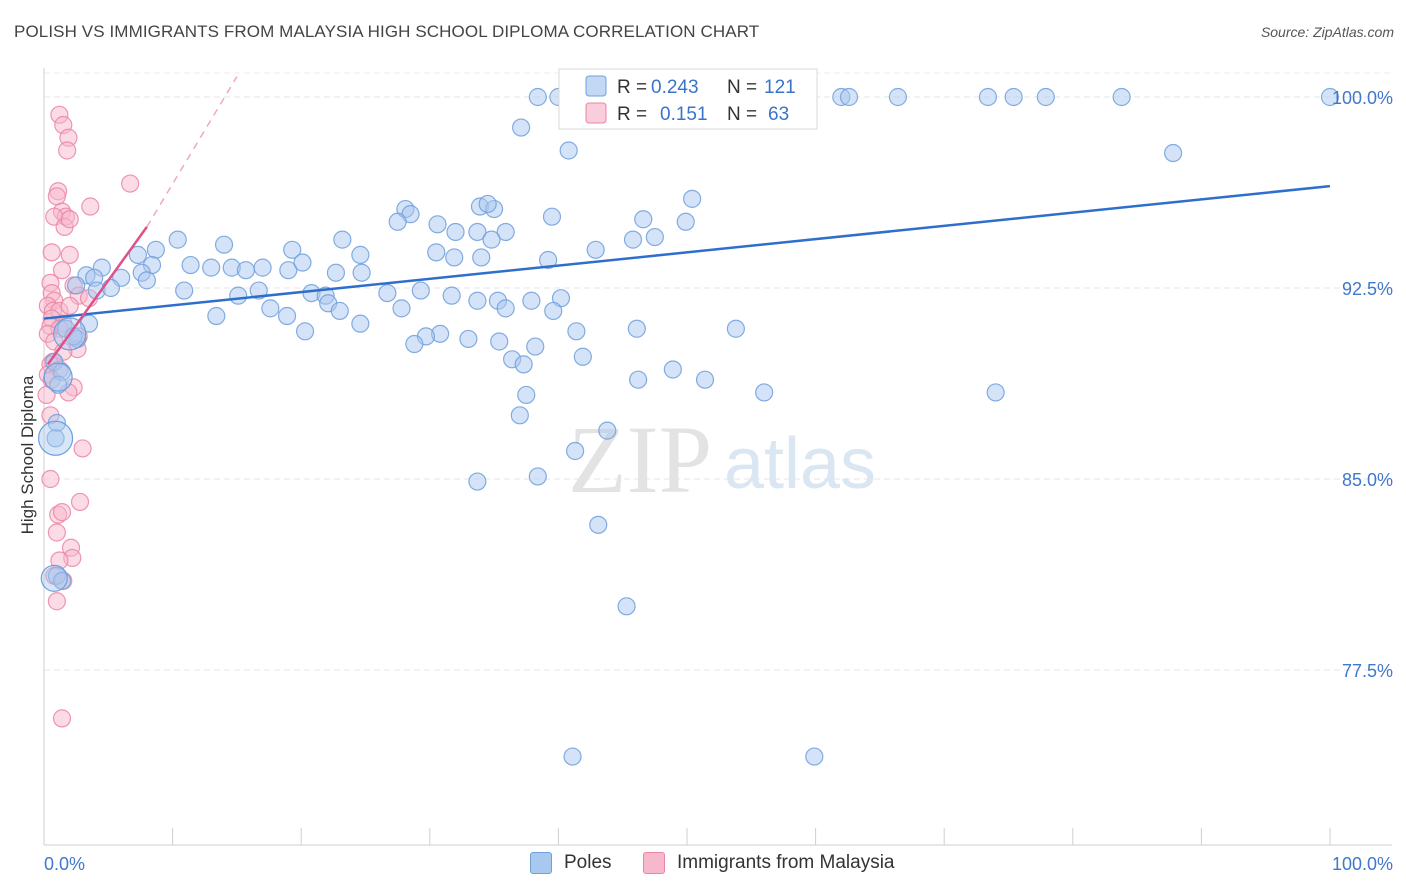 The width and height of the screenshot is (1406, 892). Describe the element at coordinates (800, 464) in the screenshot. I see `watermark-atlas: atlas` at that location.